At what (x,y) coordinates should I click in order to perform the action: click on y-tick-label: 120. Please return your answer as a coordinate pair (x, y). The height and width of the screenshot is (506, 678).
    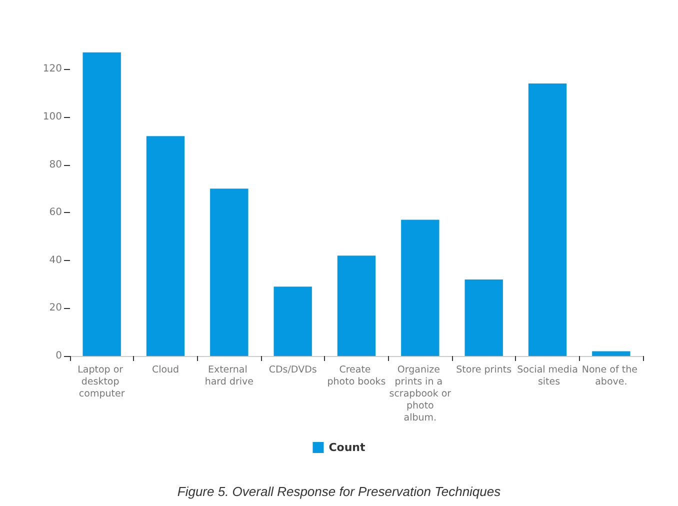
    Looking at the image, I should click on (52, 69).